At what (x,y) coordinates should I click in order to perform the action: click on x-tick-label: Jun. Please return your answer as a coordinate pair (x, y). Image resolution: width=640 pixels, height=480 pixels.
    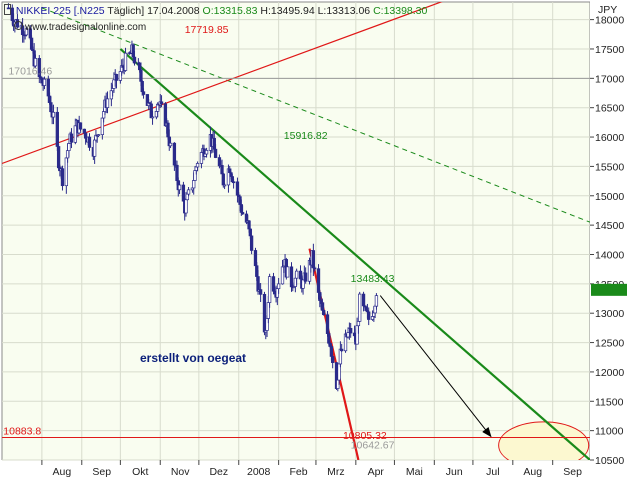
    Looking at the image, I should click on (454, 472).